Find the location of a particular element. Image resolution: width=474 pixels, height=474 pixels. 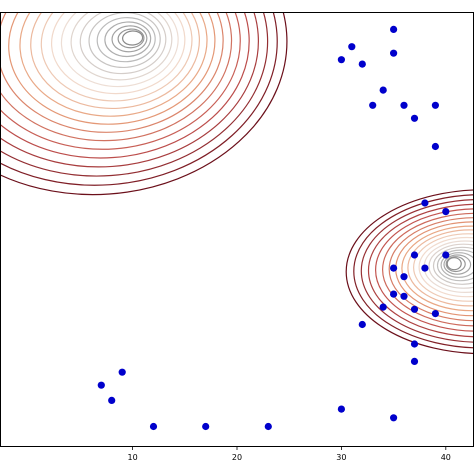

x-axis-ticks: 10 20 30 40 is located at coordinates (289, 454).